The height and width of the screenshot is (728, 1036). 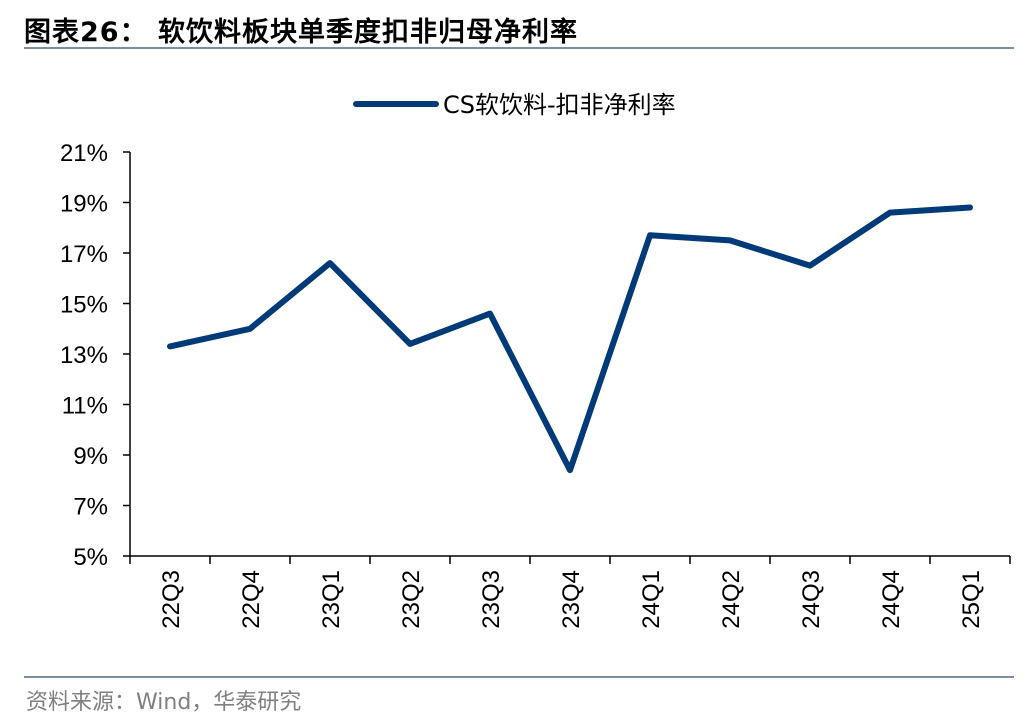 What do you see at coordinates (331, 599) in the screenshot?
I see `x-tick-label: 23Q1` at bounding box center [331, 599].